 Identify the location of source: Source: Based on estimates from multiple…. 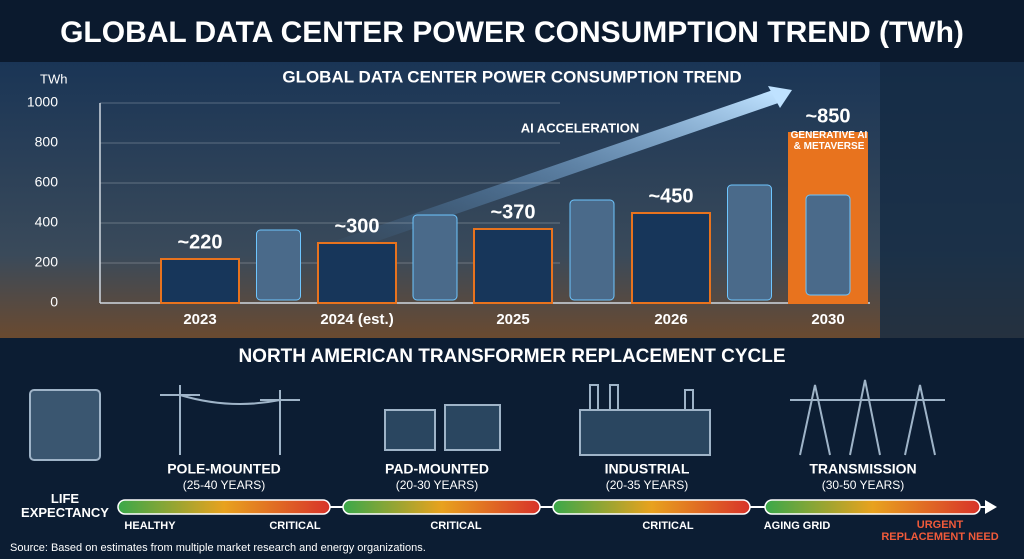
(218, 548).